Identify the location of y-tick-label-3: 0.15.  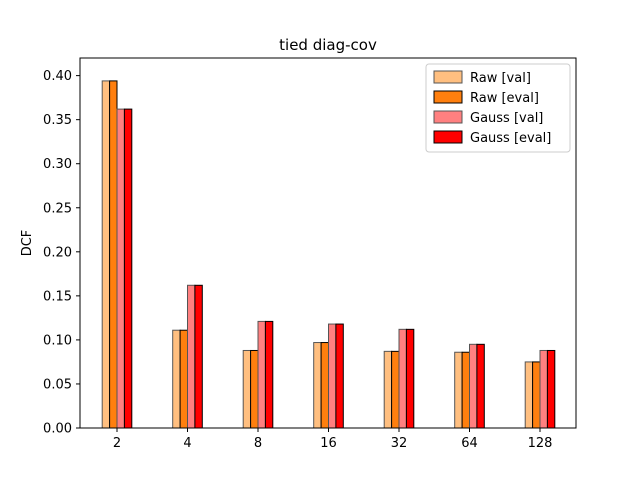
(57, 296).